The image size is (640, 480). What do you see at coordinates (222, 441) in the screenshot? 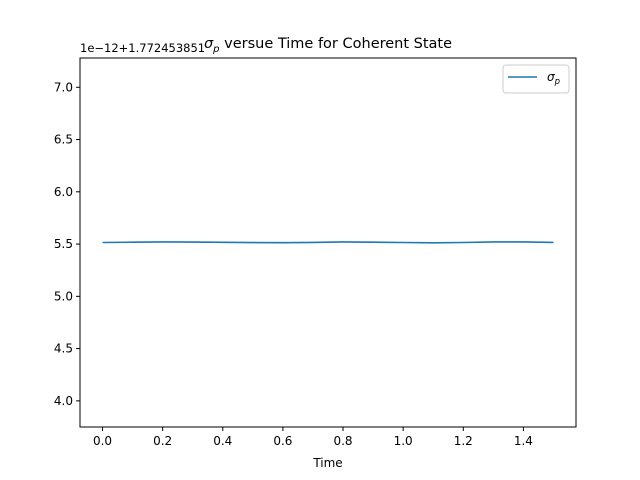
I see `x-tick-label: 0.4` at bounding box center [222, 441].